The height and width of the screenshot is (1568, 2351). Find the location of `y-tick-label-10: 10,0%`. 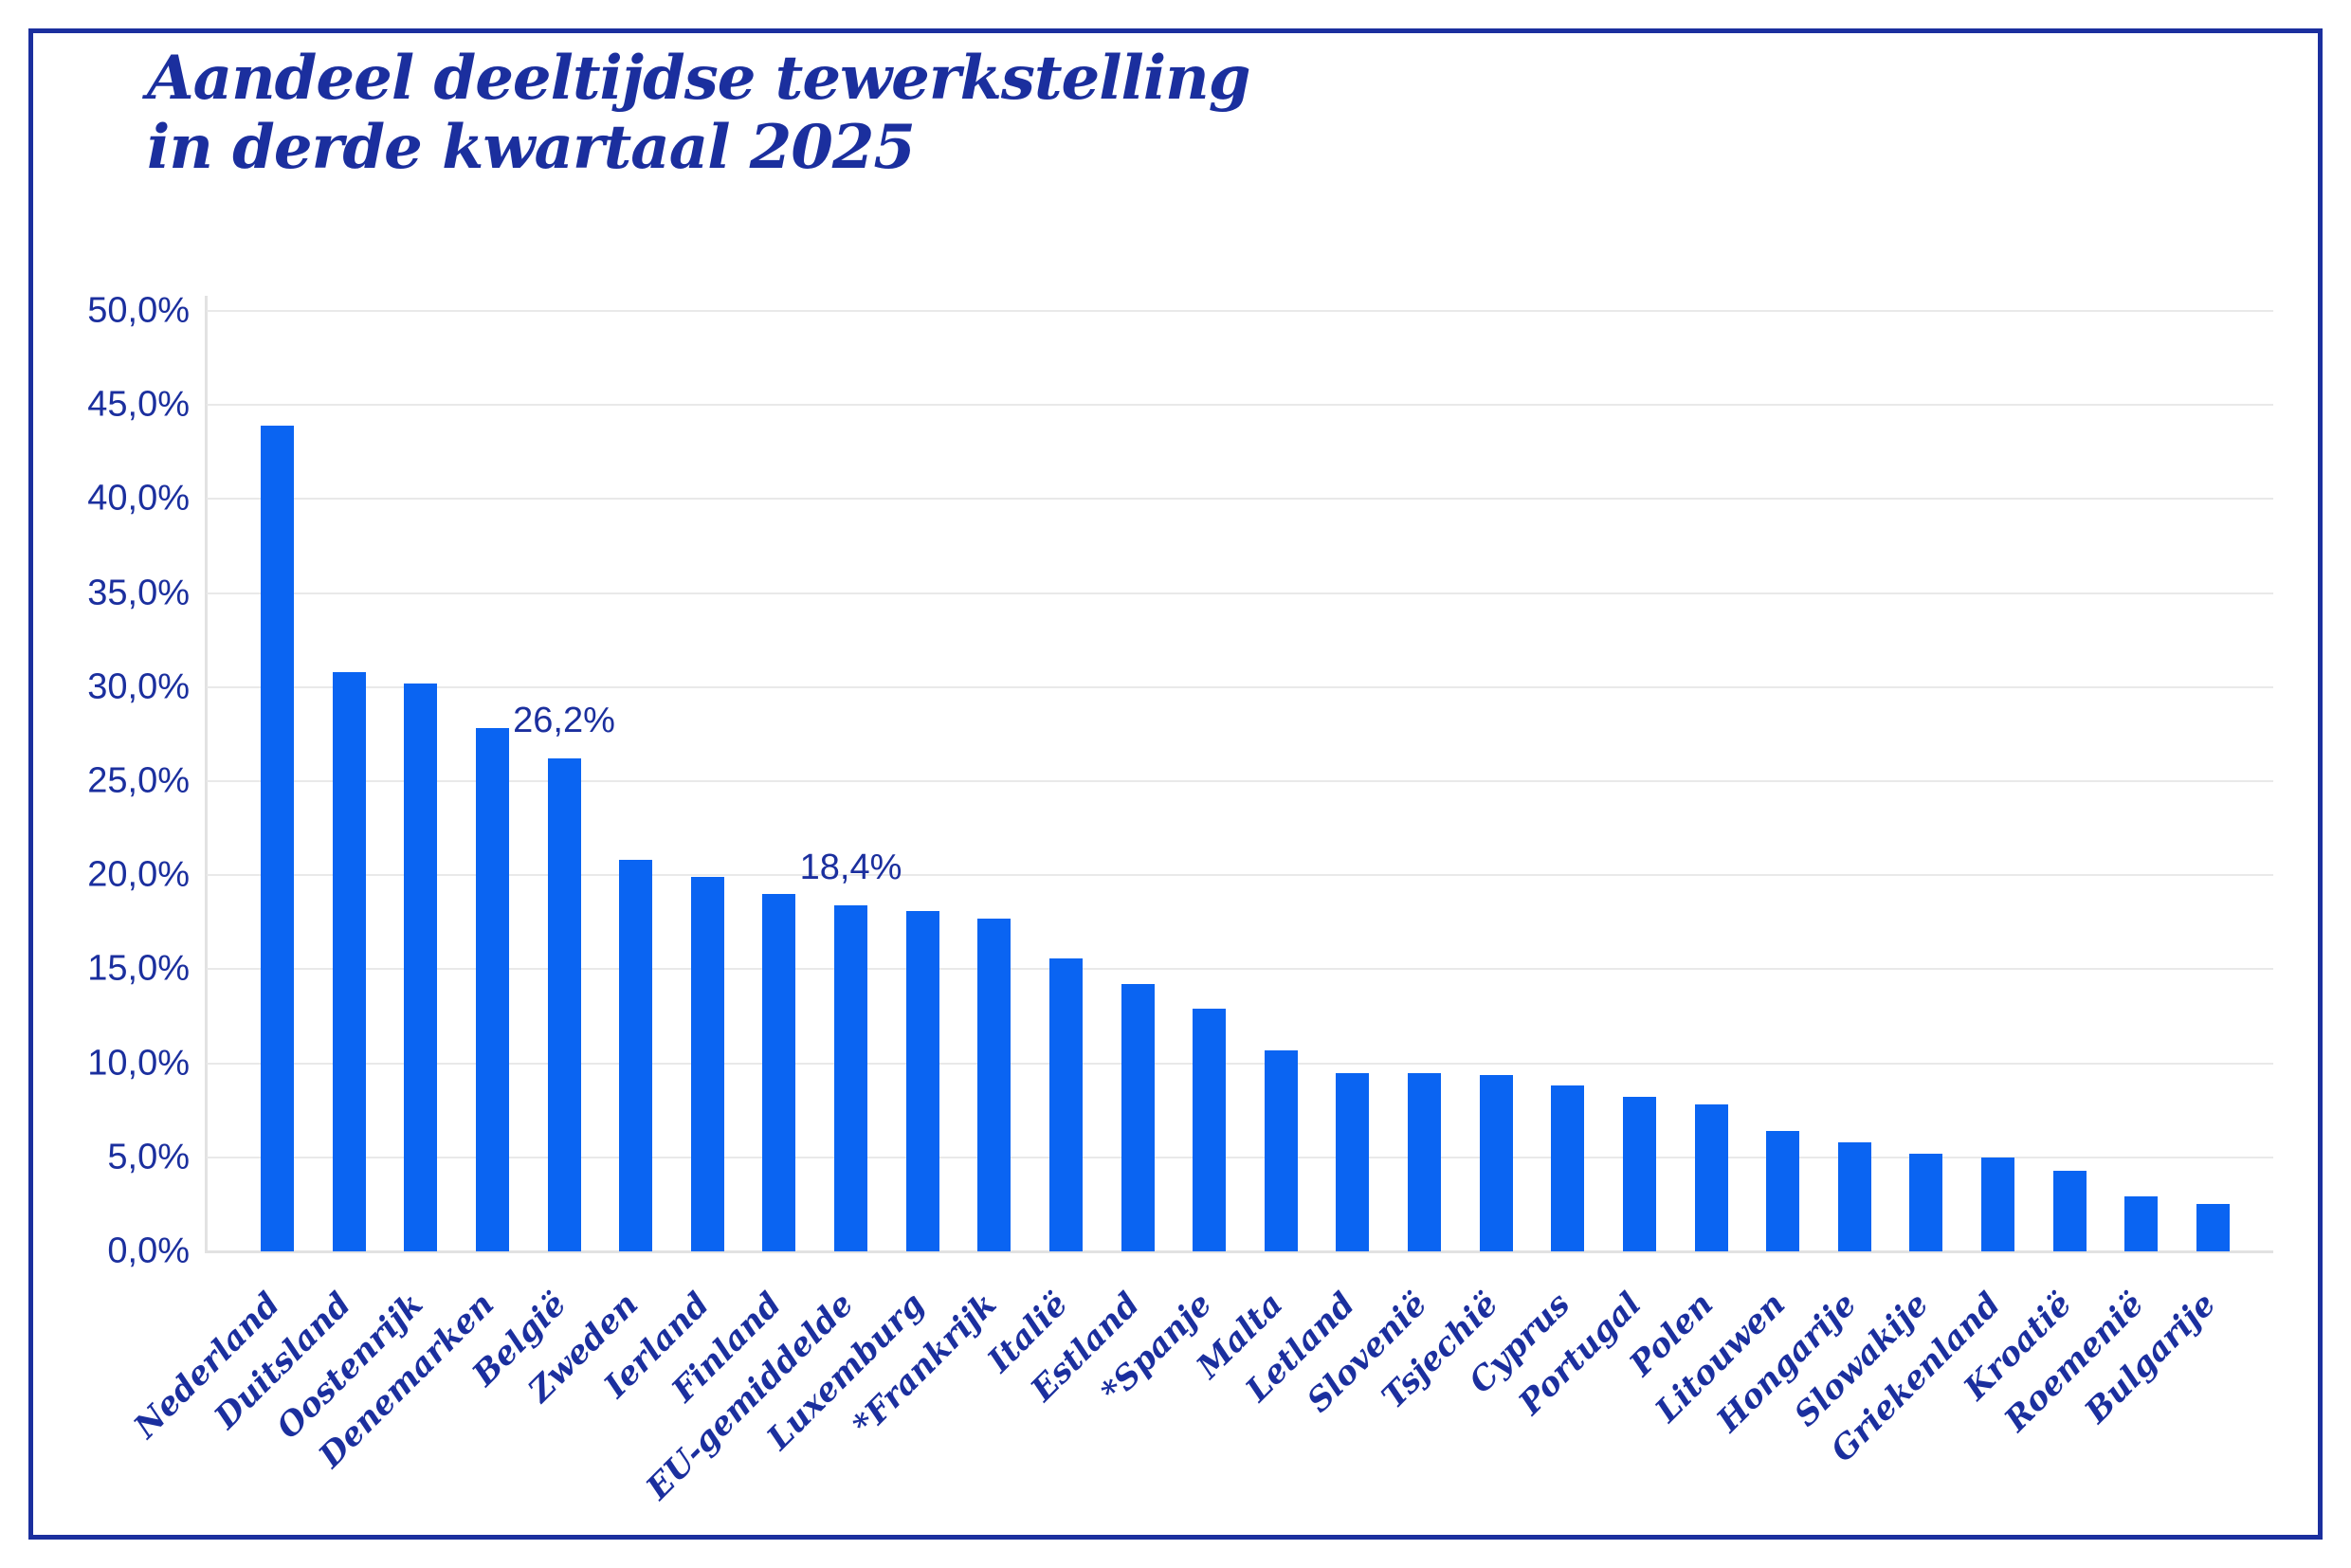

y-tick-label-10: 10,0% is located at coordinates (139, 1063).